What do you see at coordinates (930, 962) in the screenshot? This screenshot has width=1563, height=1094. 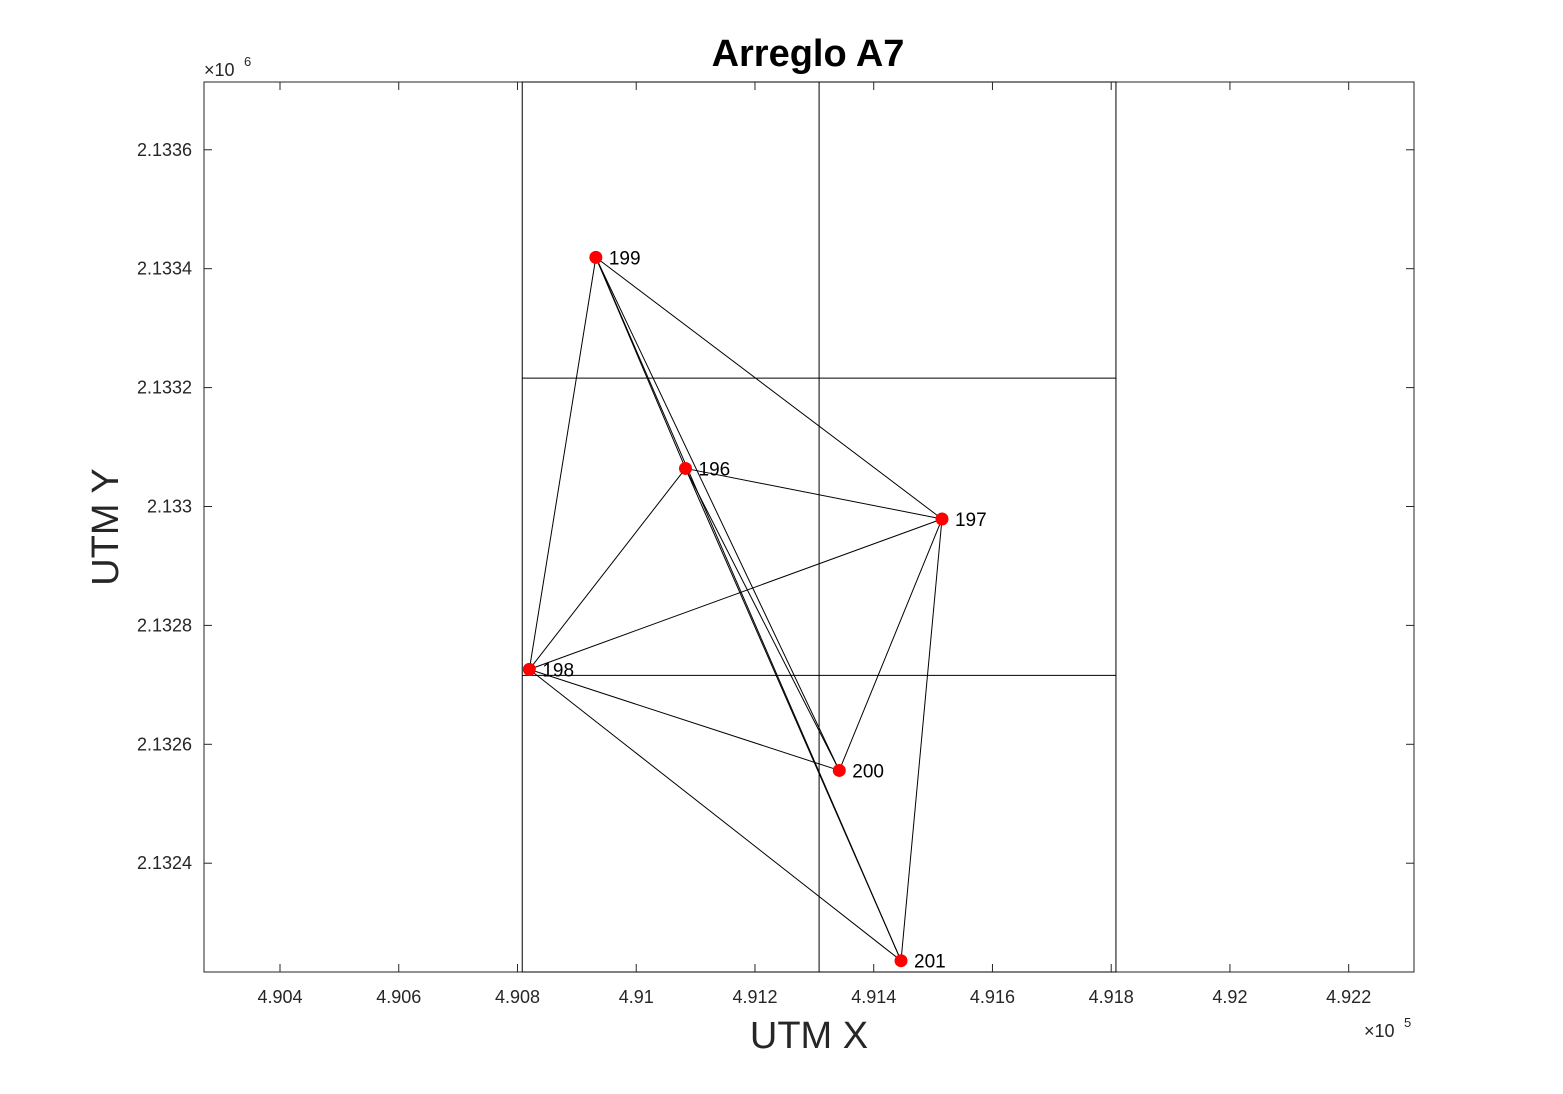 I see `station-label: 201` at bounding box center [930, 962].